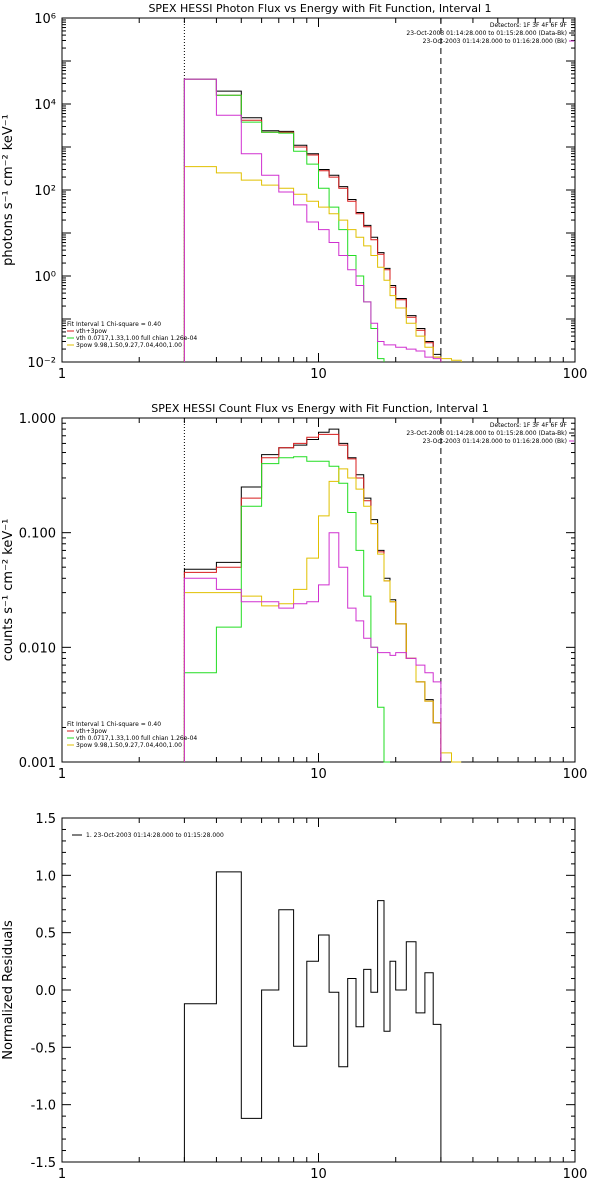  I want to click on photon-y-tick-label: 10⁻², so click(41, 363).